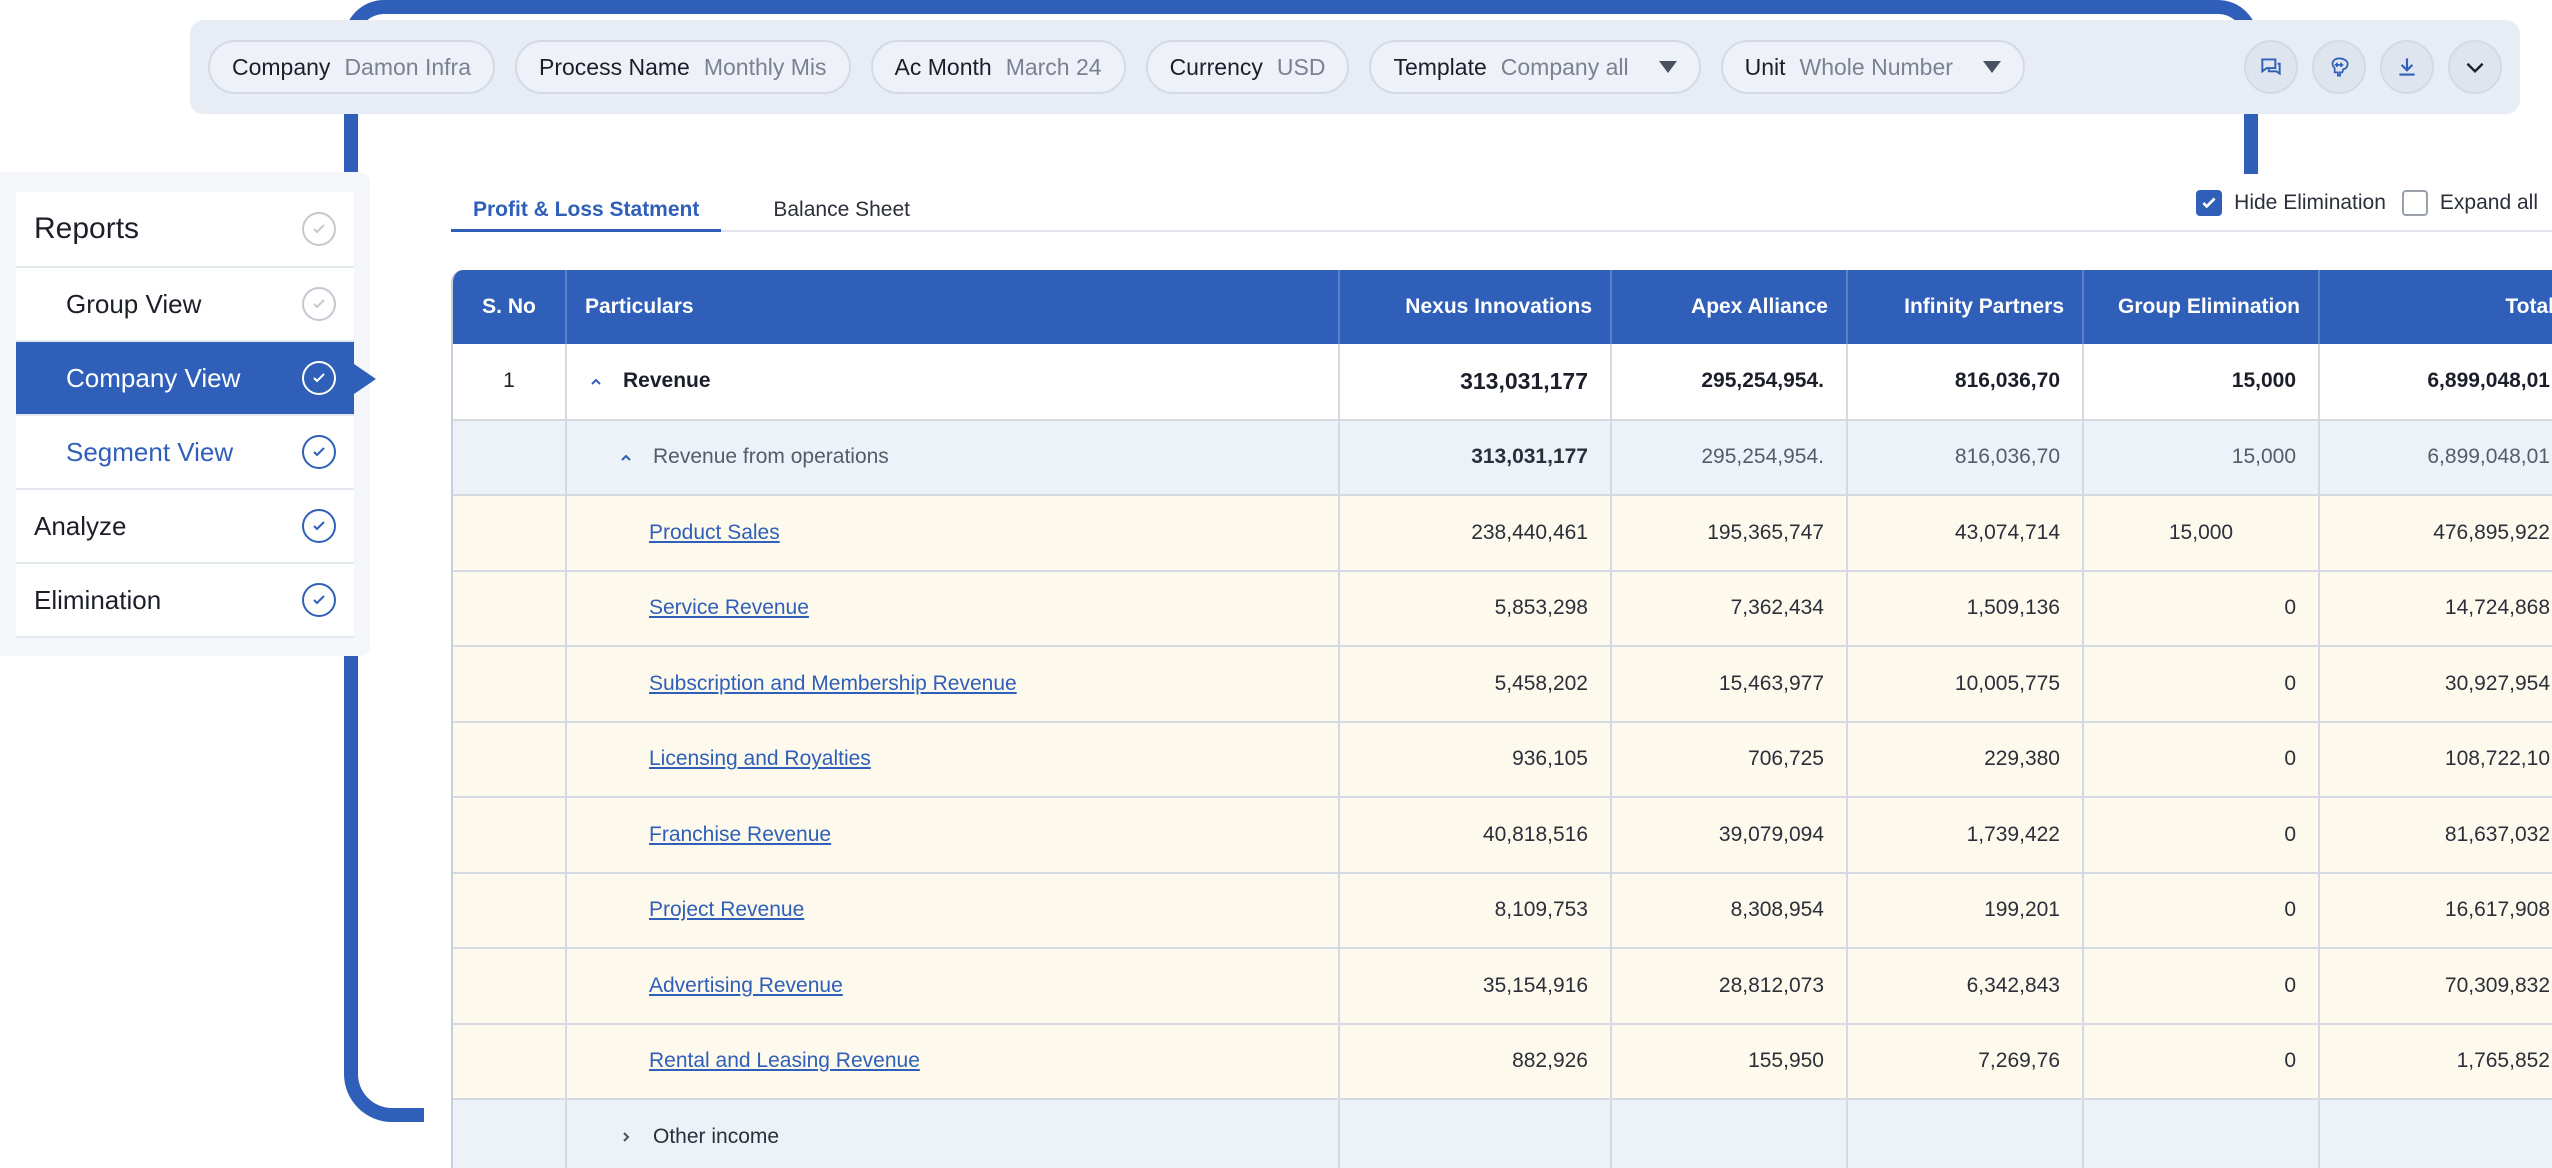 The height and width of the screenshot is (1168, 2552). I want to click on sidebar-item-analyze: Analyze, so click(185, 527).